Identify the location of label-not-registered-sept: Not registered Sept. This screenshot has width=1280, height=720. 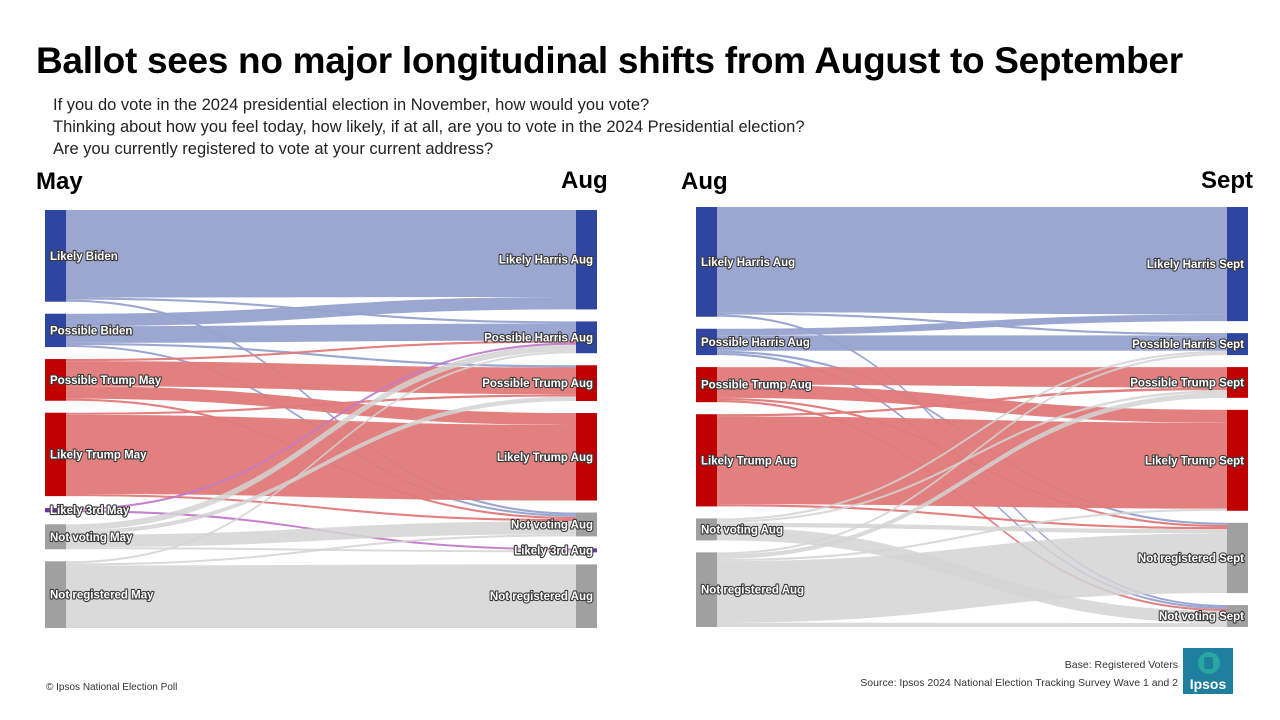
(1191, 559).